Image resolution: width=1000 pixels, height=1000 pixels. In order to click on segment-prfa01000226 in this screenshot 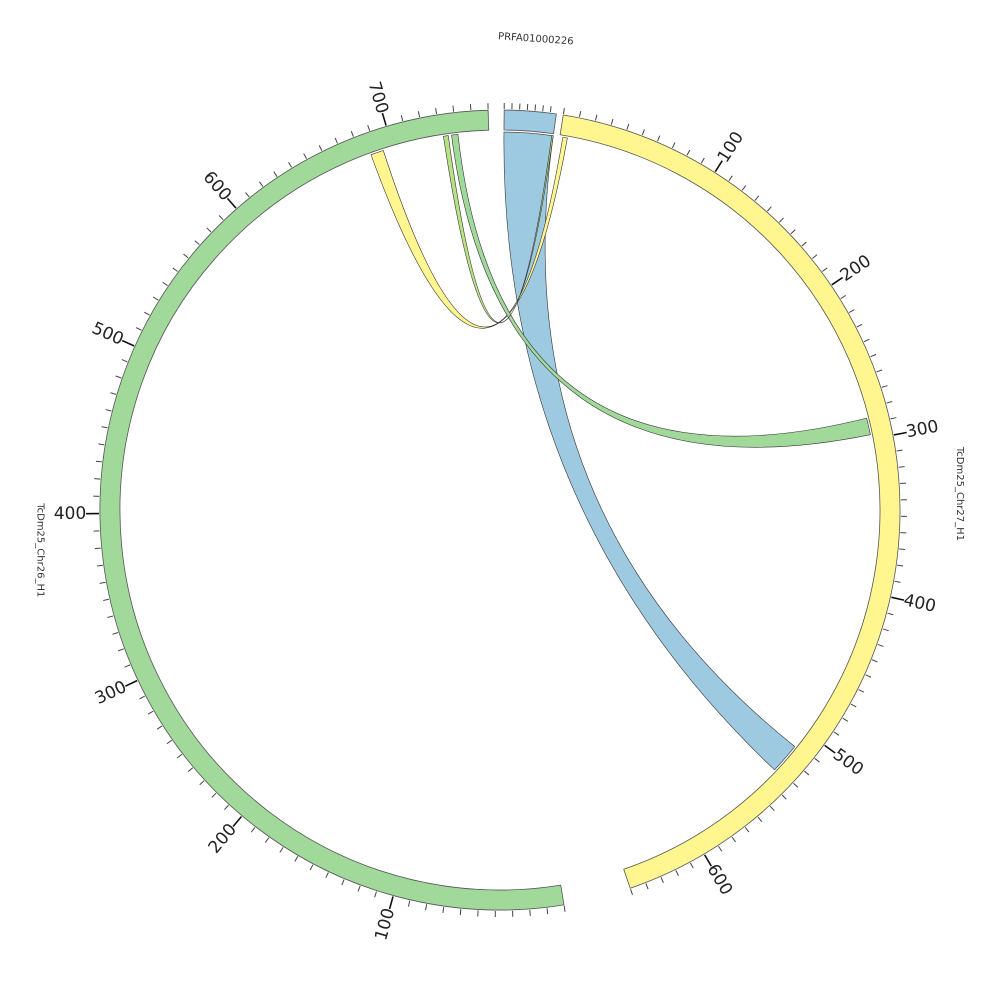, I will do `click(530, 122)`.